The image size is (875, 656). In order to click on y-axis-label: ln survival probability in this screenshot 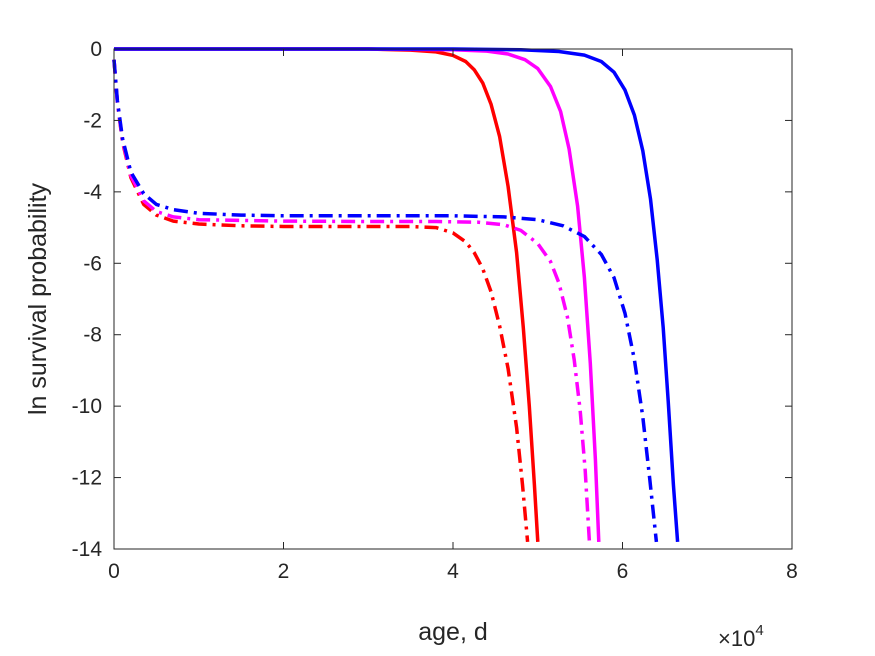, I will do `click(38, 298)`.